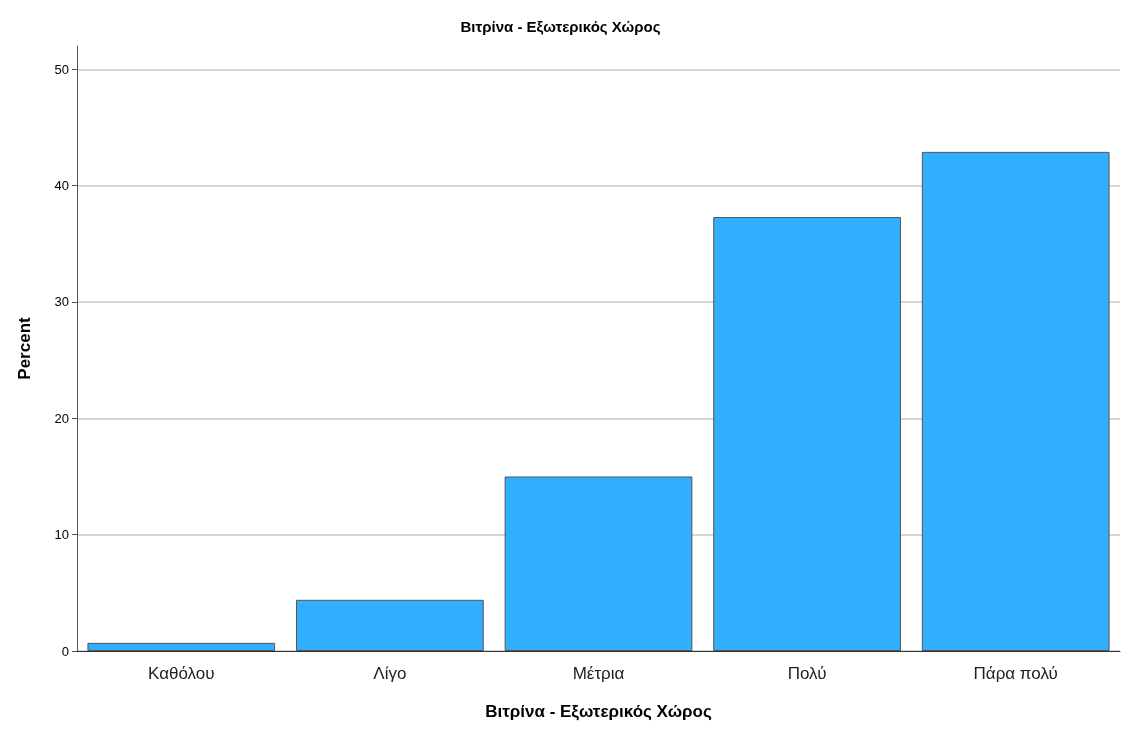  I want to click on y-tick-label: 50, so click(61, 69).